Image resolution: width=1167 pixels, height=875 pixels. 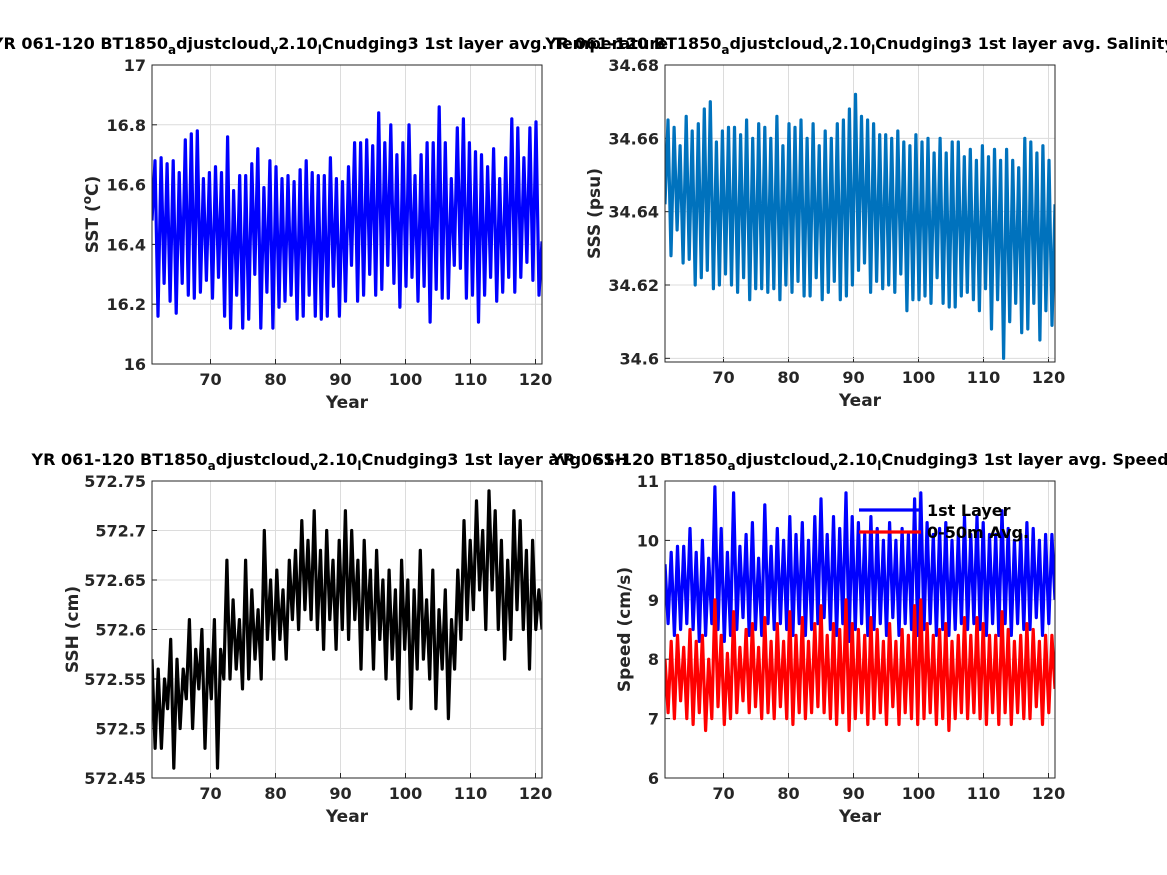 What do you see at coordinates (653, 600) in the screenshot?
I see `y-tick-label: 9` at bounding box center [653, 600].